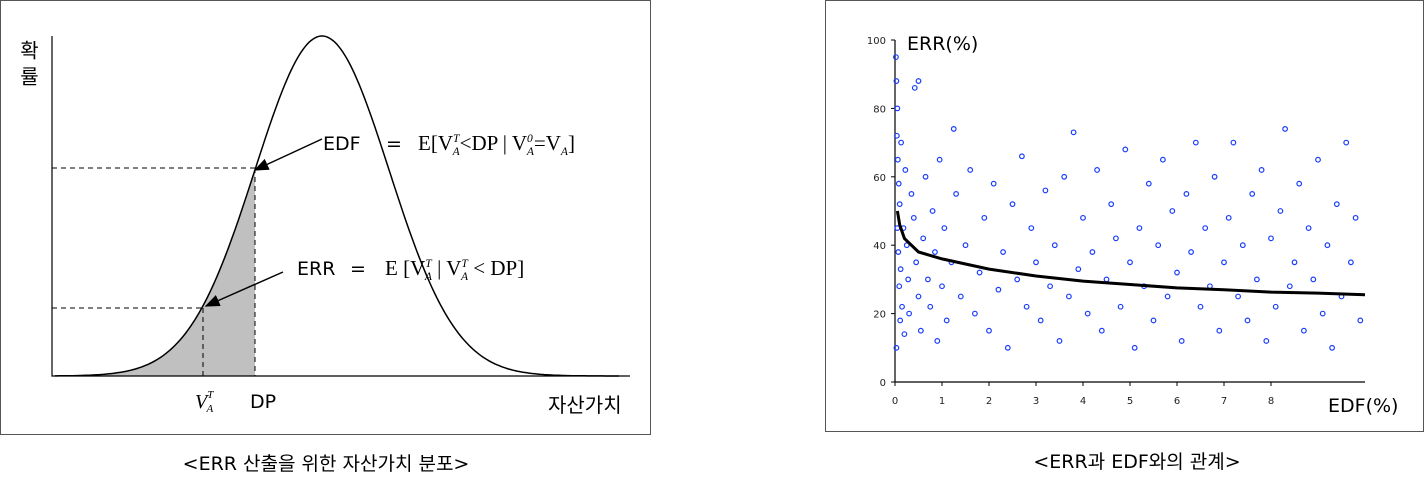 The height and width of the screenshot is (491, 1425). What do you see at coordinates (1363, 406) in the screenshot?
I see `x-axis-label: EDF(%)` at bounding box center [1363, 406].